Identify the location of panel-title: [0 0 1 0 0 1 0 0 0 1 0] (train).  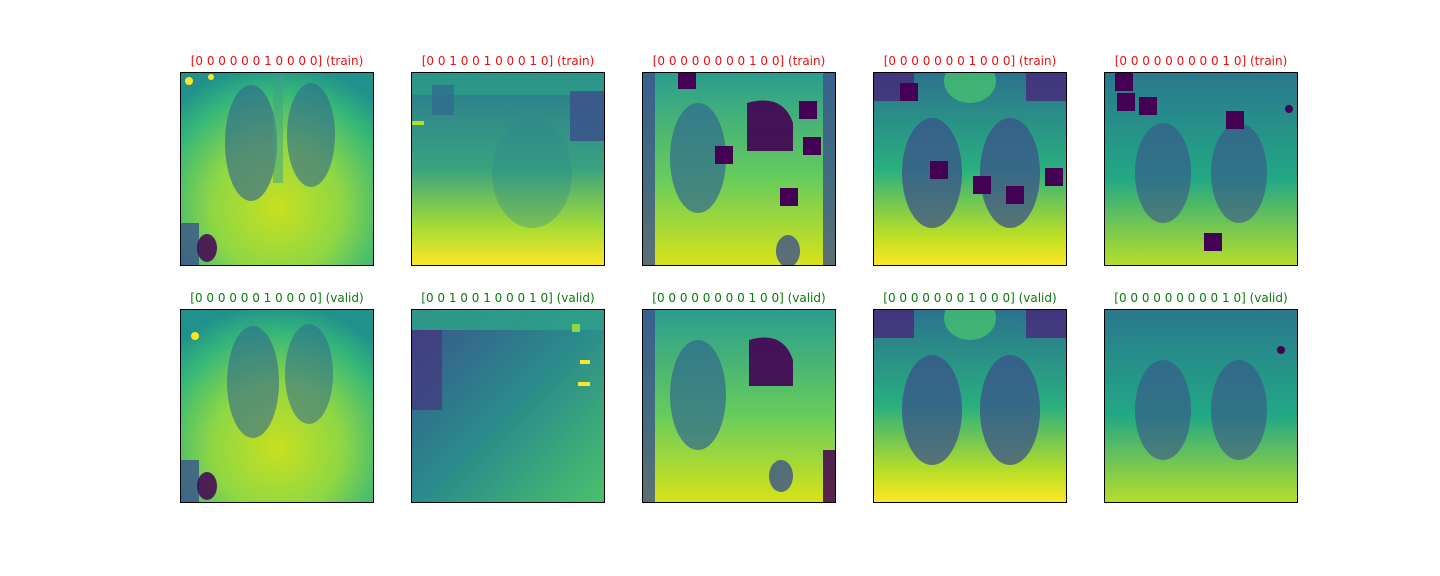
(508, 61).